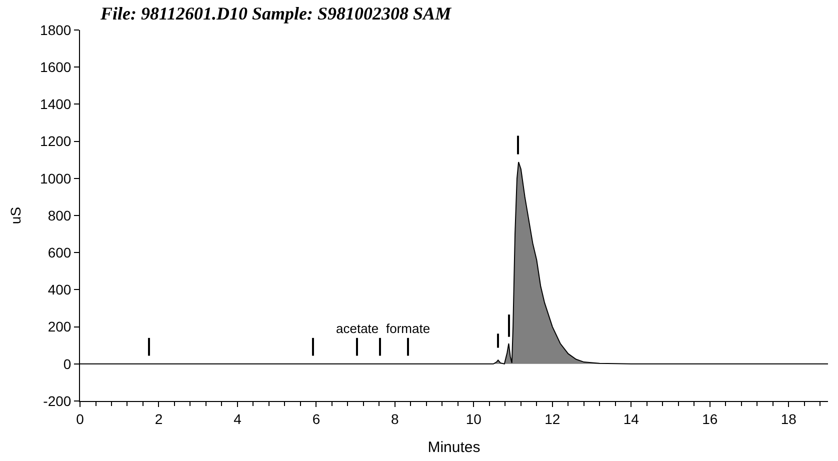  Describe the element at coordinates (67, 364) in the screenshot. I see `y-tick-label: 0` at that location.